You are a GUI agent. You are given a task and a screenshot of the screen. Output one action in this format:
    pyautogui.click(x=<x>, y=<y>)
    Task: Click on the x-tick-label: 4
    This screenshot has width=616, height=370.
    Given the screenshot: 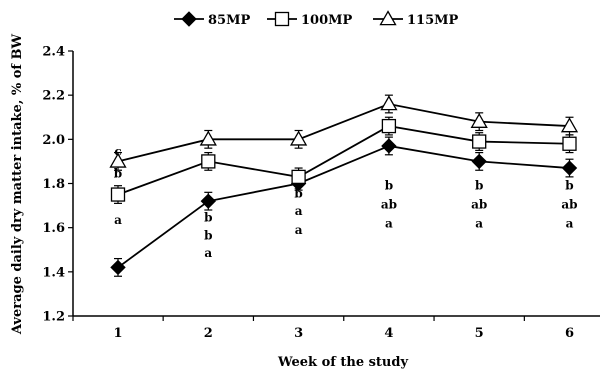 What is the action you would take?
    pyautogui.click(x=388, y=333)
    